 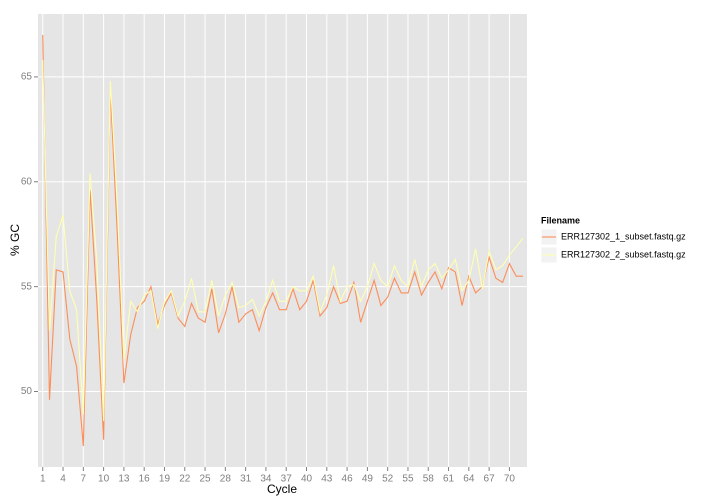 I want to click on x-tick-label: 34, so click(x=266, y=479).